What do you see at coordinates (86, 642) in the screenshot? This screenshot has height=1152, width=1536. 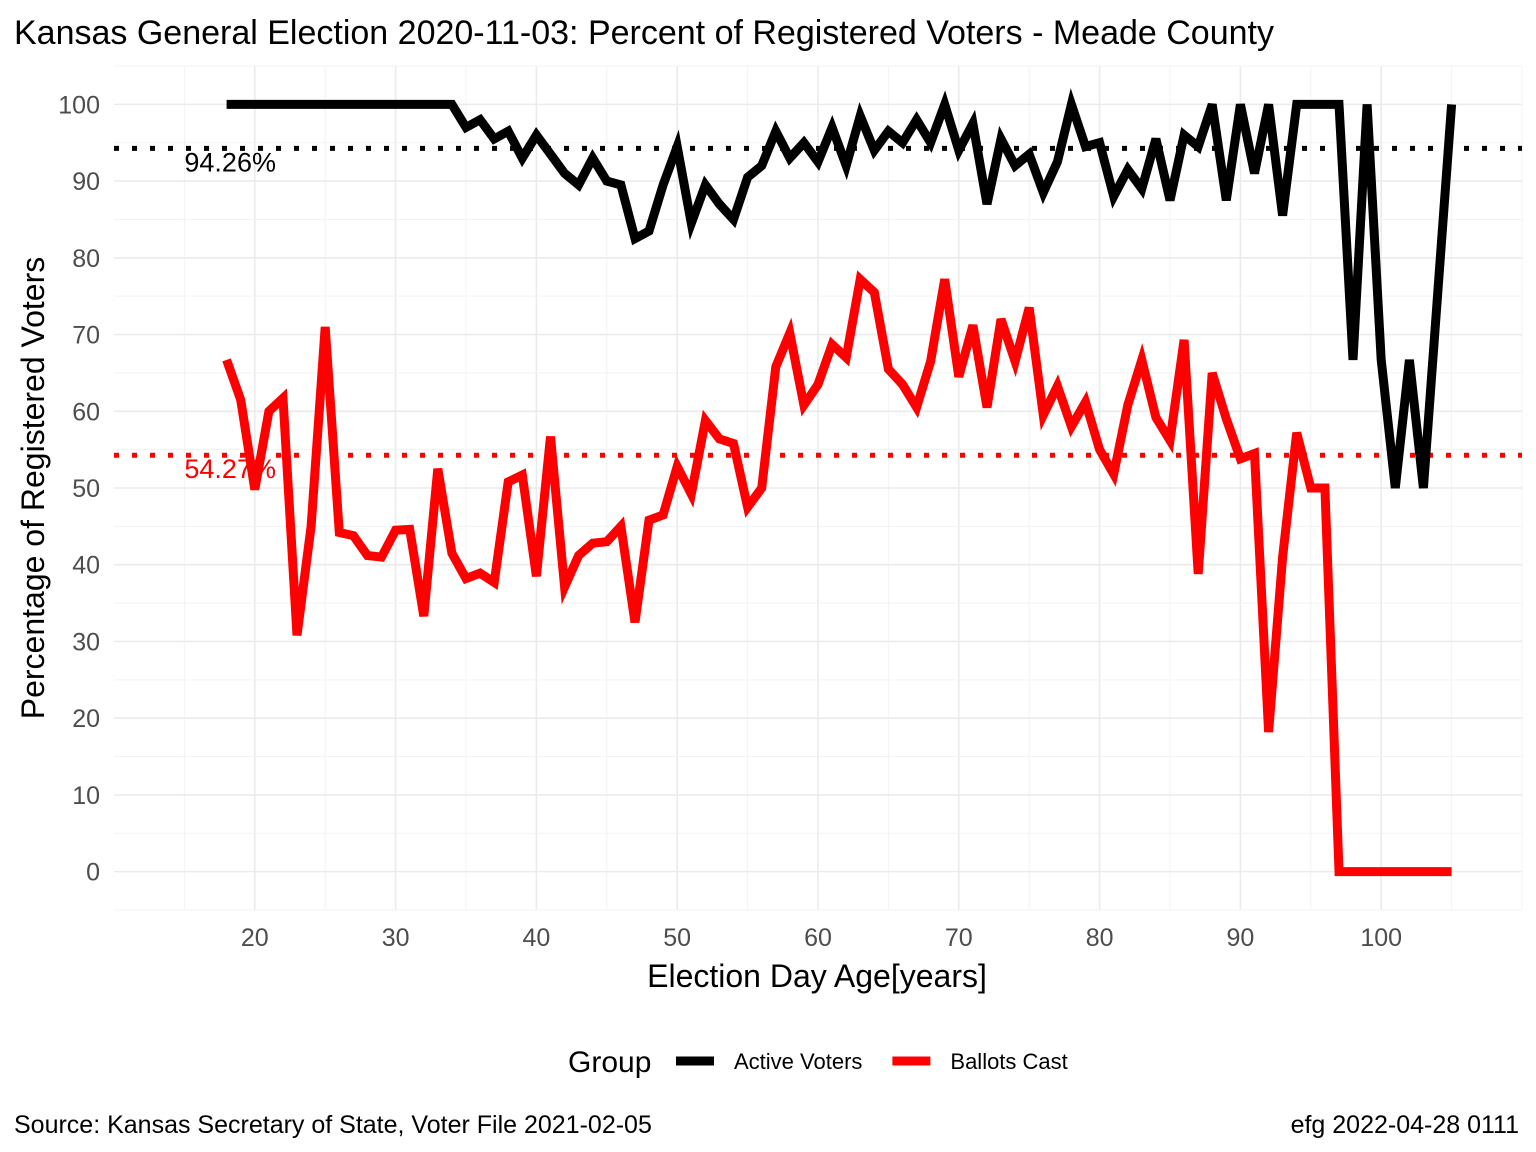 I see `y-tick-label: 30` at bounding box center [86, 642].